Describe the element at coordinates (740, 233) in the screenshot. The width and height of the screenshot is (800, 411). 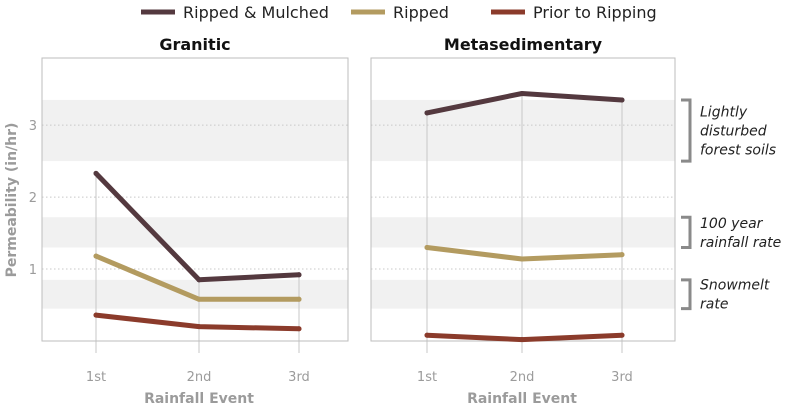
I see `reference-label-1: 100 year rainfall rate` at that location.